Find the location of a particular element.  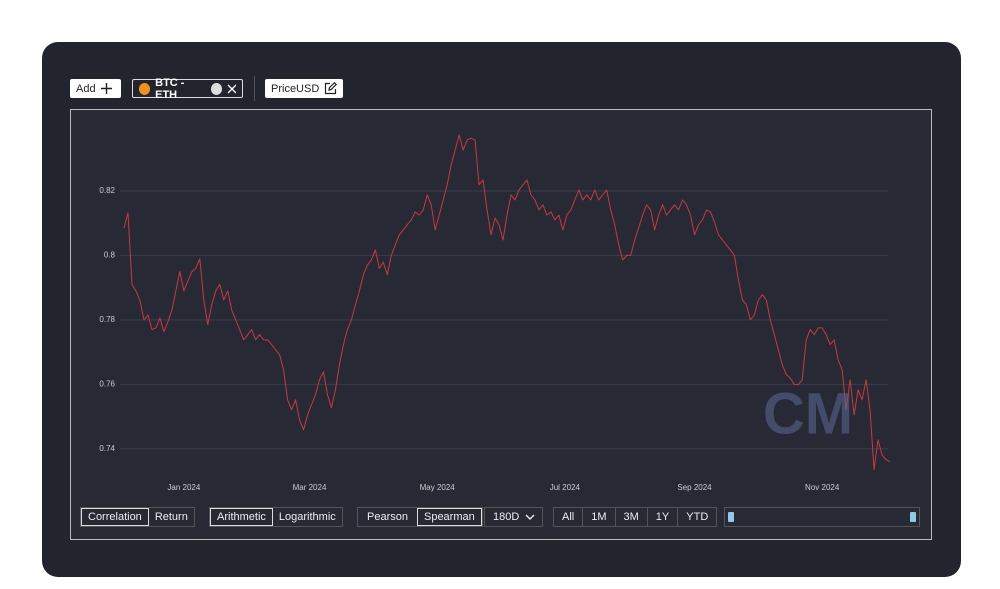

window-label: 180D is located at coordinates (506, 517).